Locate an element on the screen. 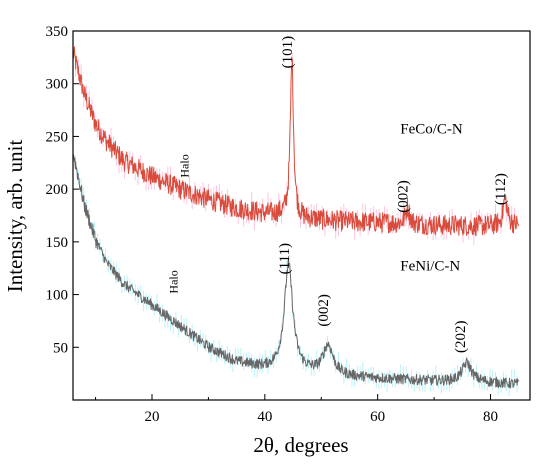 Image resolution: width=550 pixels, height=474 pixels. y-tick-label: 150 is located at coordinates (57, 243).